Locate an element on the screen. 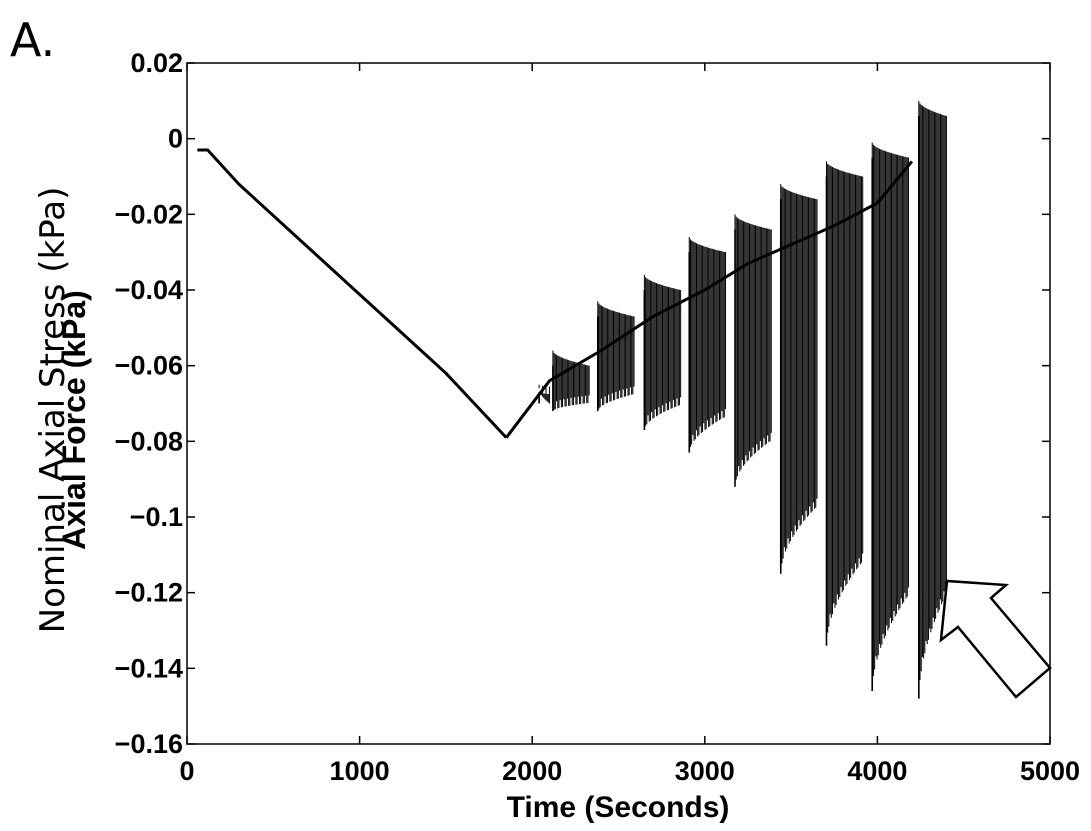  y-tick-label: −0.06 is located at coordinates (149, 366).